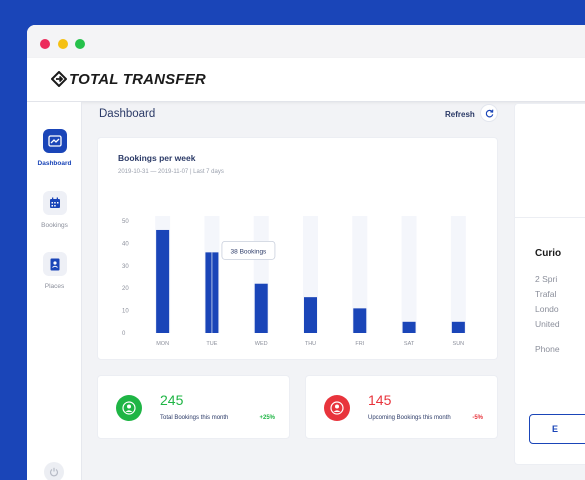  What do you see at coordinates (460, 114) in the screenshot?
I see `refresh-label: Refresh` at bounding box center [460, 114].